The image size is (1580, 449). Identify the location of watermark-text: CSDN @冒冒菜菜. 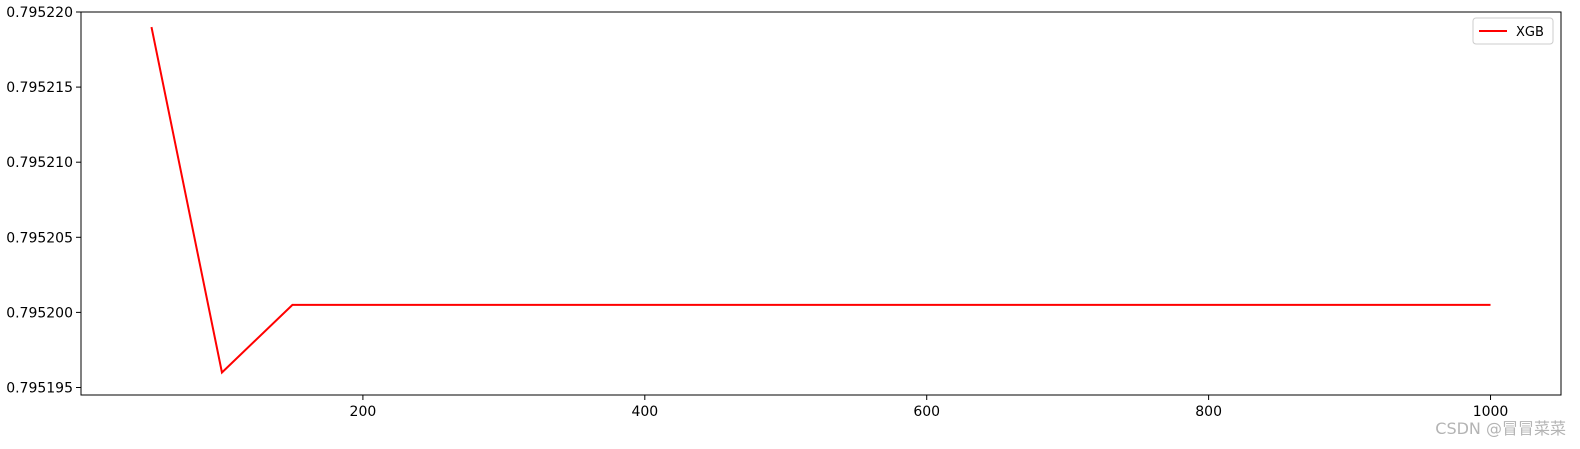
(1500, 428).